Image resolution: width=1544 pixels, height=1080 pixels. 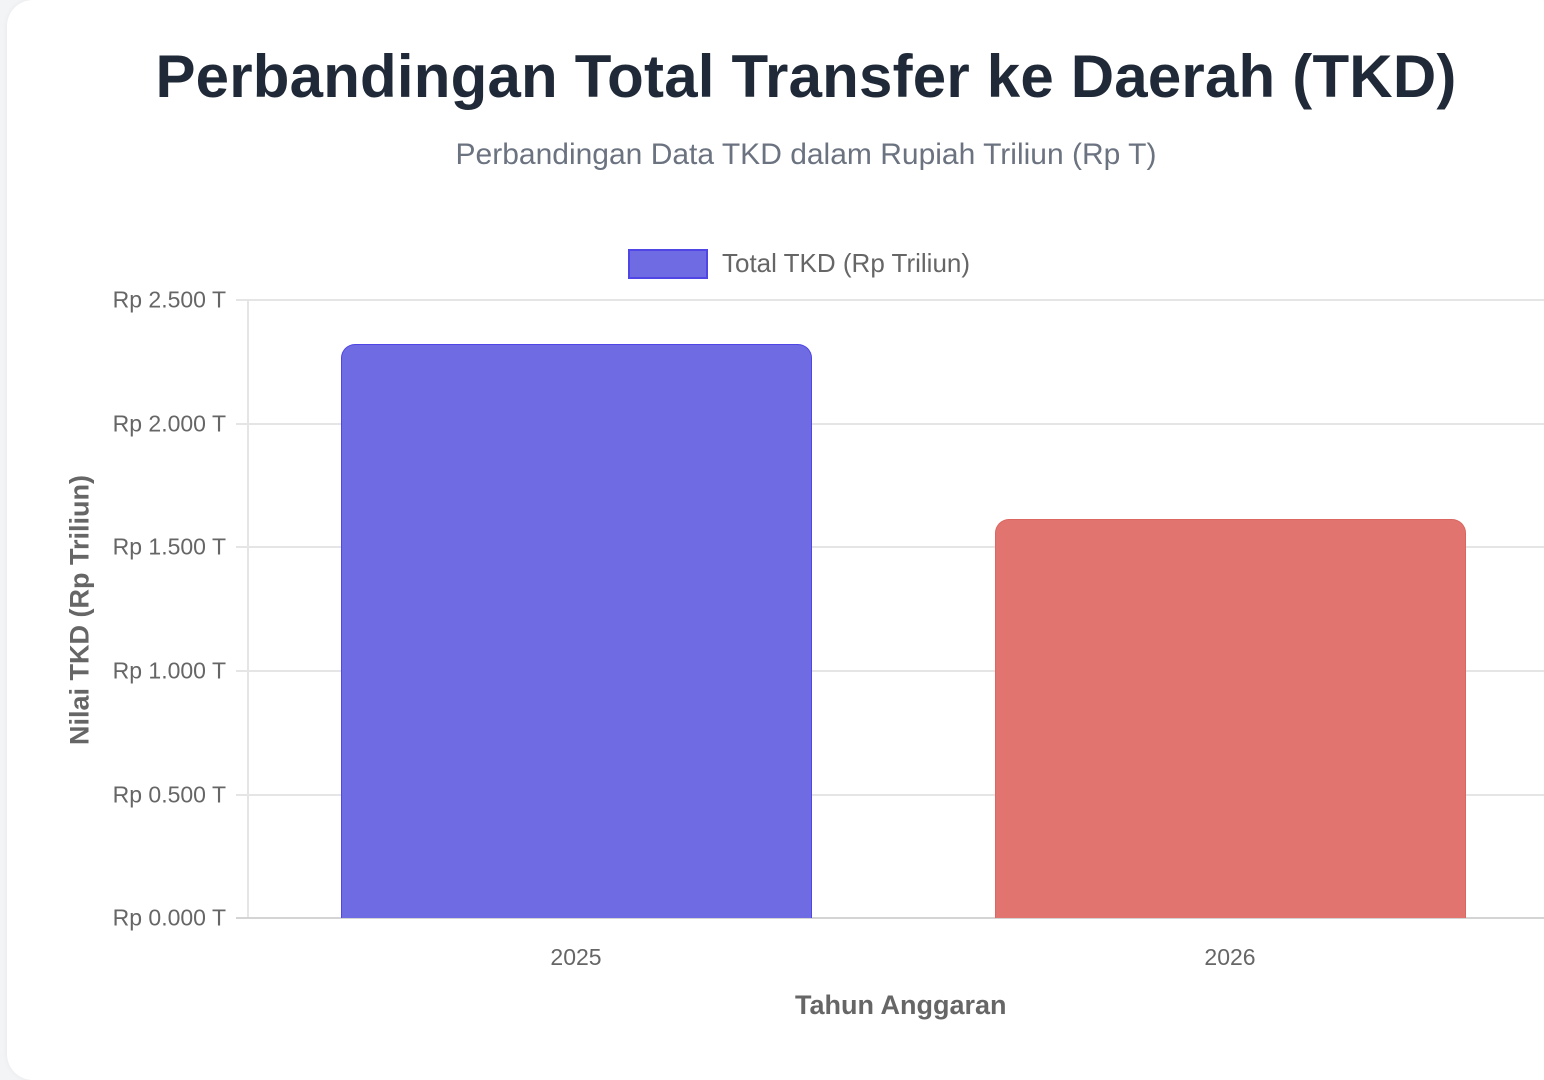 I want to click on y-axis-line, so click(x=248, y=609).